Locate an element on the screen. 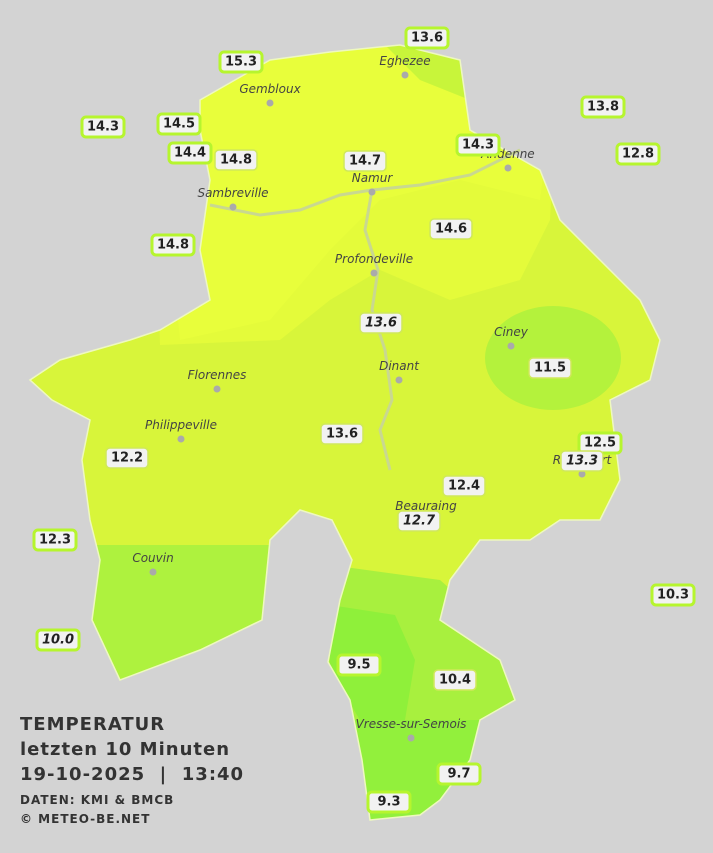 Image resolution: width=713 pixels, height=853 pixels. station-value: 12.8 is located at coordinates (638, 154).